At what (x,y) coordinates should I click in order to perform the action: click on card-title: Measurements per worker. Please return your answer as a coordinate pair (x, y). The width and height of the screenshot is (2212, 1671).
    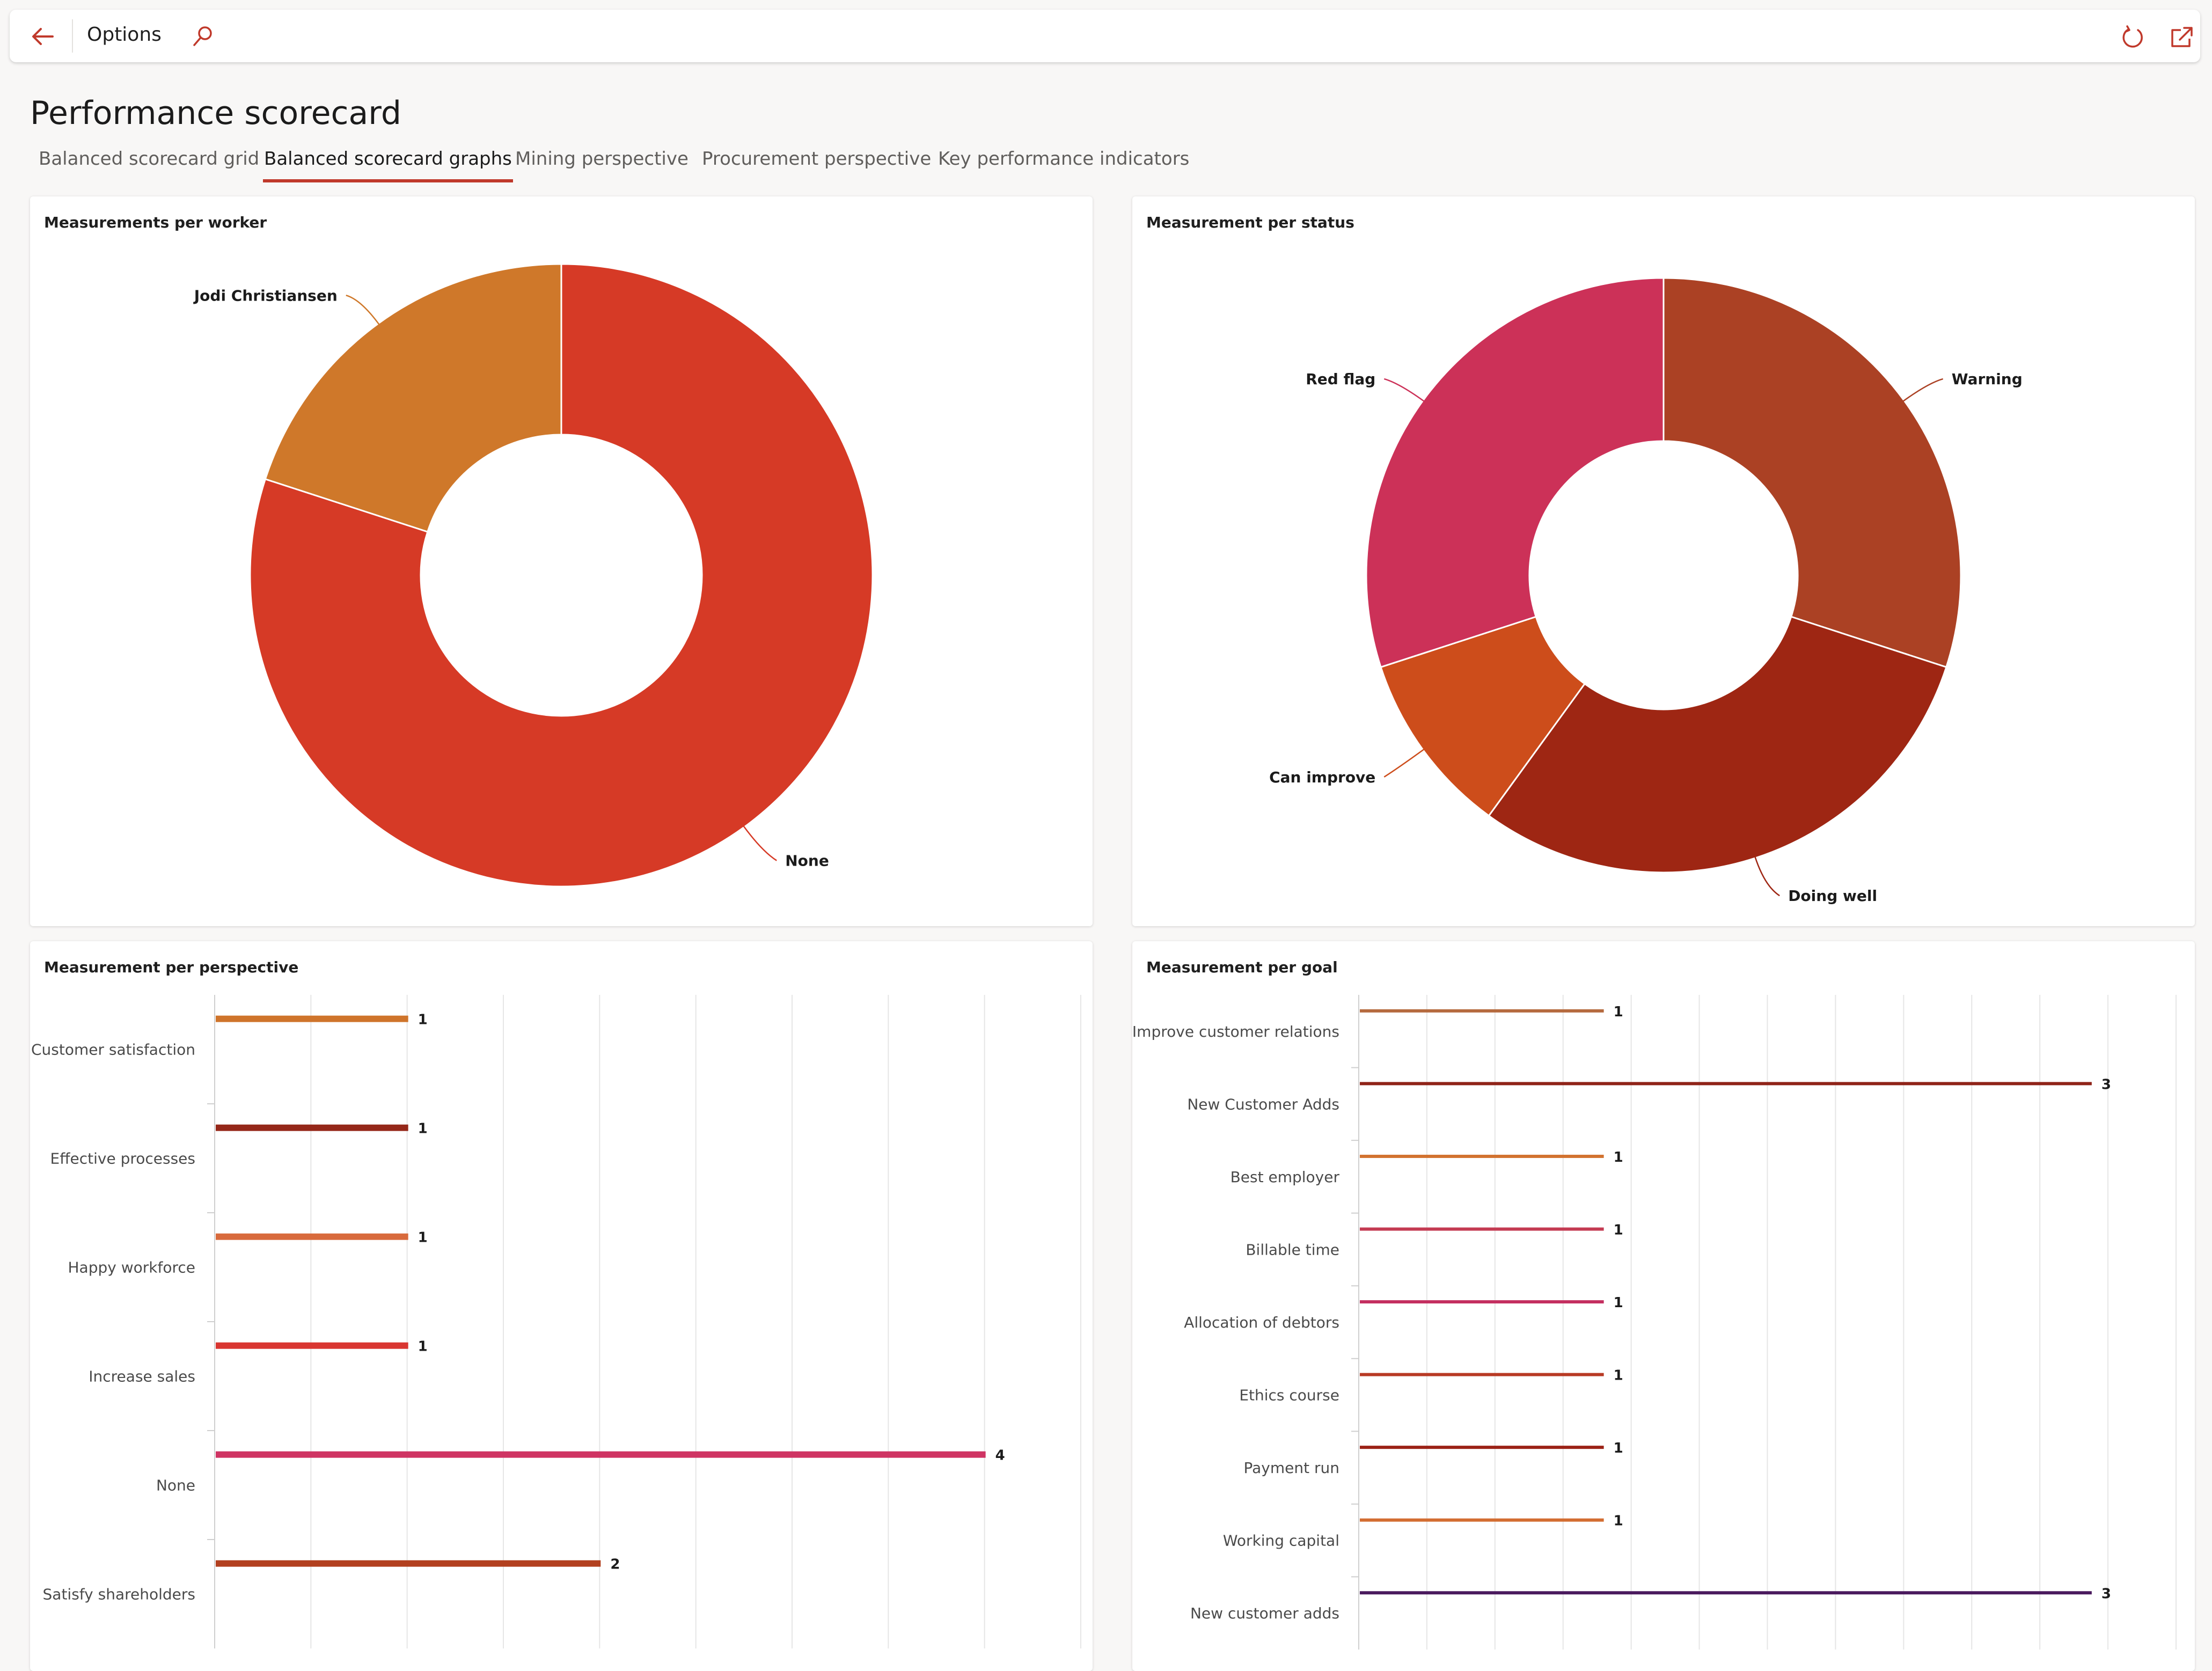
    Looking at the image, I should click on (156, 223).